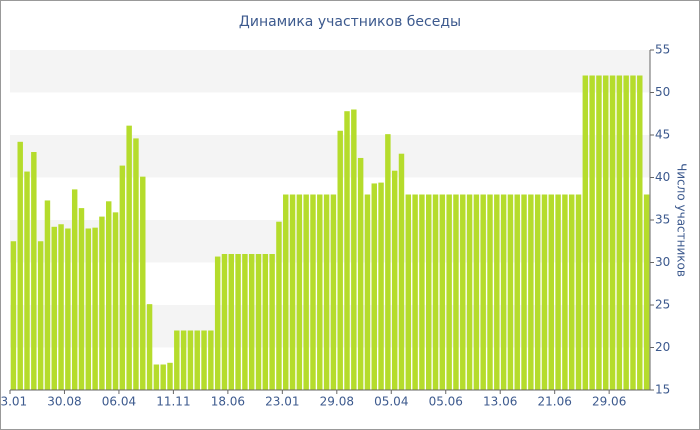 This screenshot has width=700, height=430. What do you see at coordinates (173, 402) in the screenshot?
I see `x-tick-label: 11.11` at bounding box center [173, 402].